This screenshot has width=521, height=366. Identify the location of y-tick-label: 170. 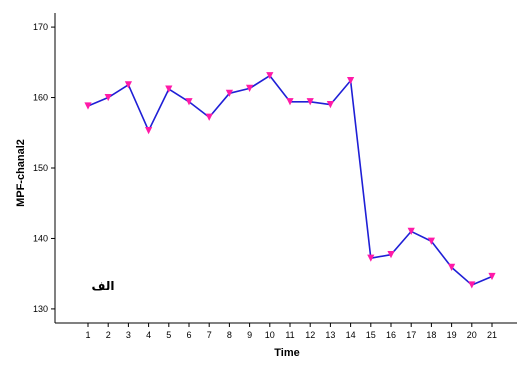
(40, 27).